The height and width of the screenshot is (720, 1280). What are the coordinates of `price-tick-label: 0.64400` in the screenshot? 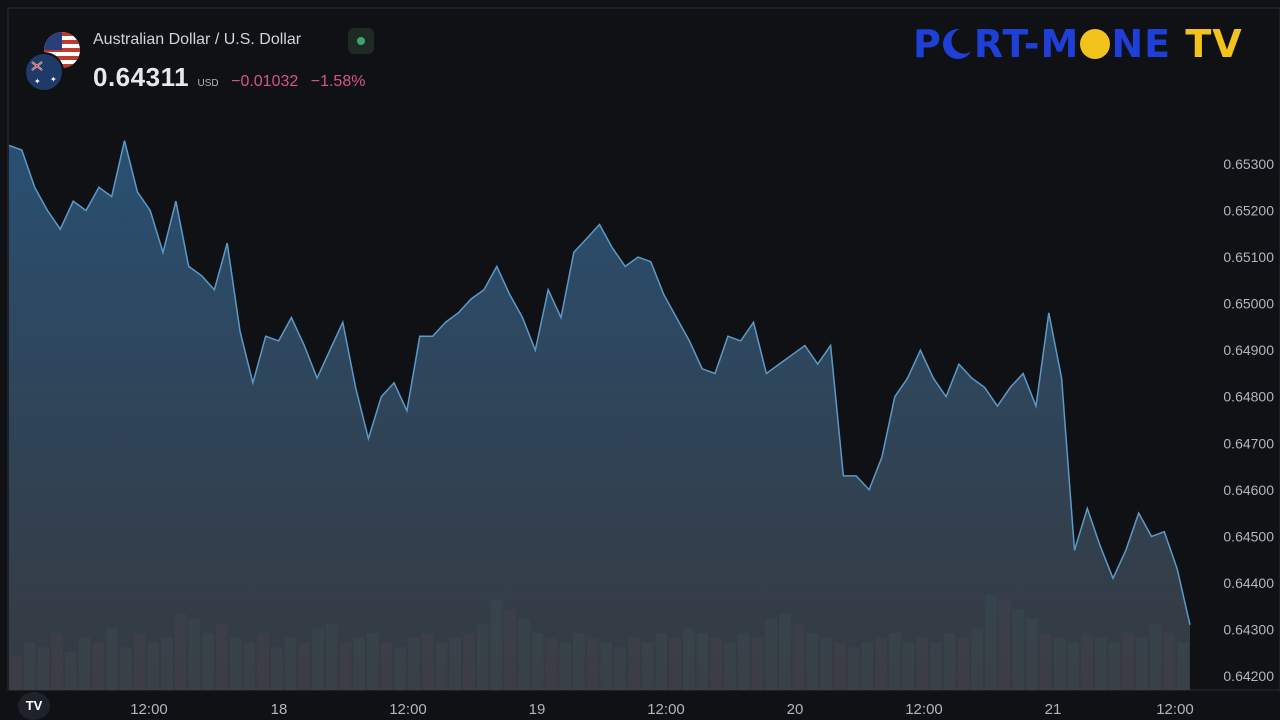 It's located at (1248, 583).